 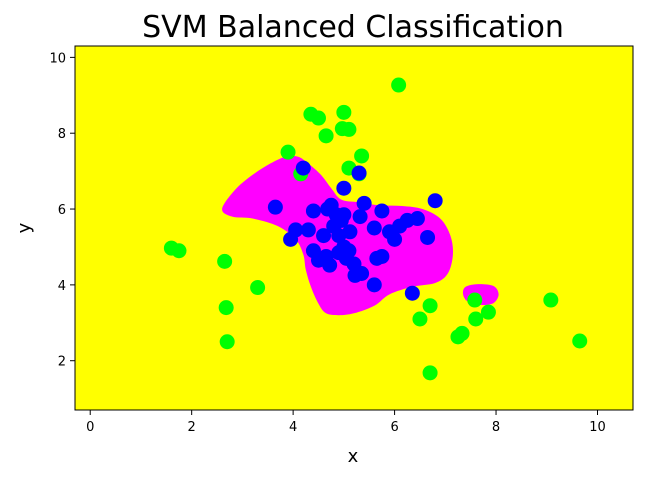 What do you see at coordinates (62, 286) in the screenshot?
I see `y-tick-label: 4` at bounding box center [62, 286].